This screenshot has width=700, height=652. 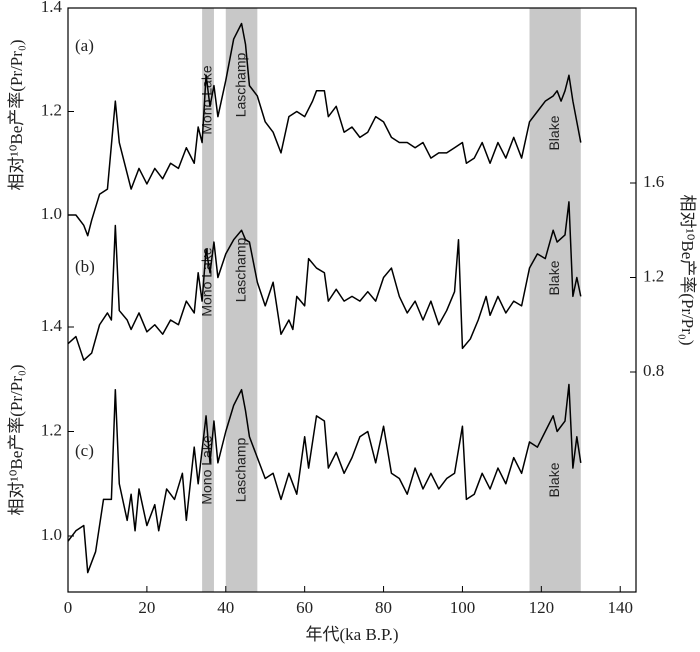 I want to click on x-tick-label: 140, so click(x=620, y=607).